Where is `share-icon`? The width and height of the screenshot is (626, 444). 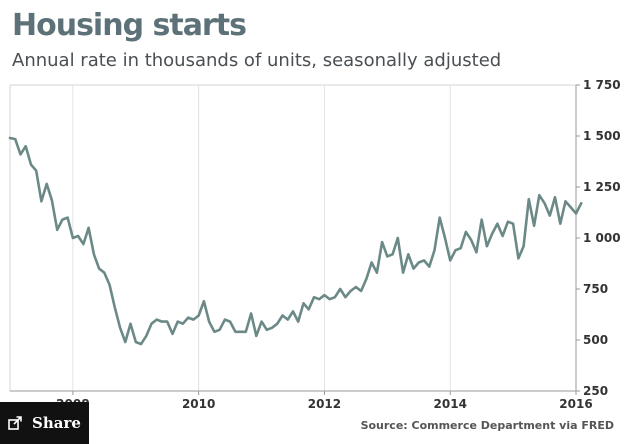
share-icon is located at coordinates (15, 423).